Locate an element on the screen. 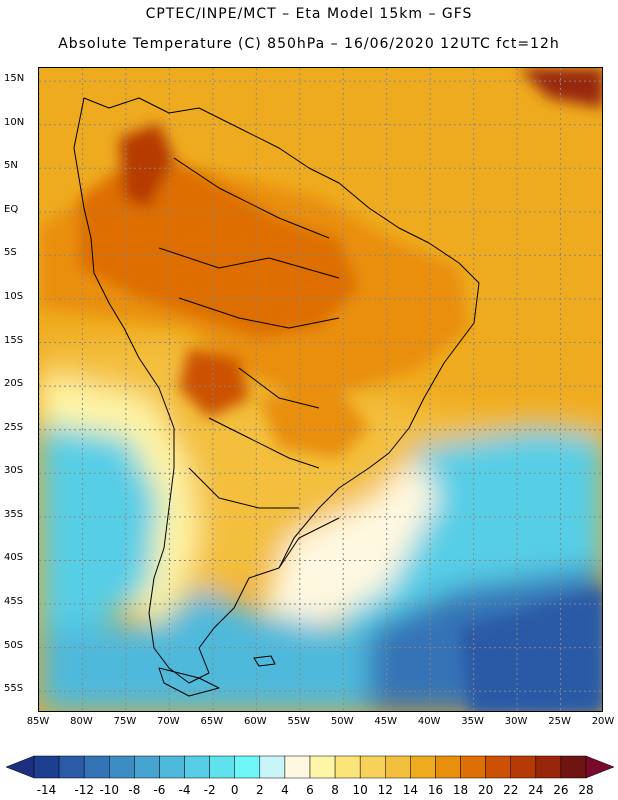 This screenshot has width=618, height=800. colorbar-tick-label: 14 is located at coordinates (410, 790).